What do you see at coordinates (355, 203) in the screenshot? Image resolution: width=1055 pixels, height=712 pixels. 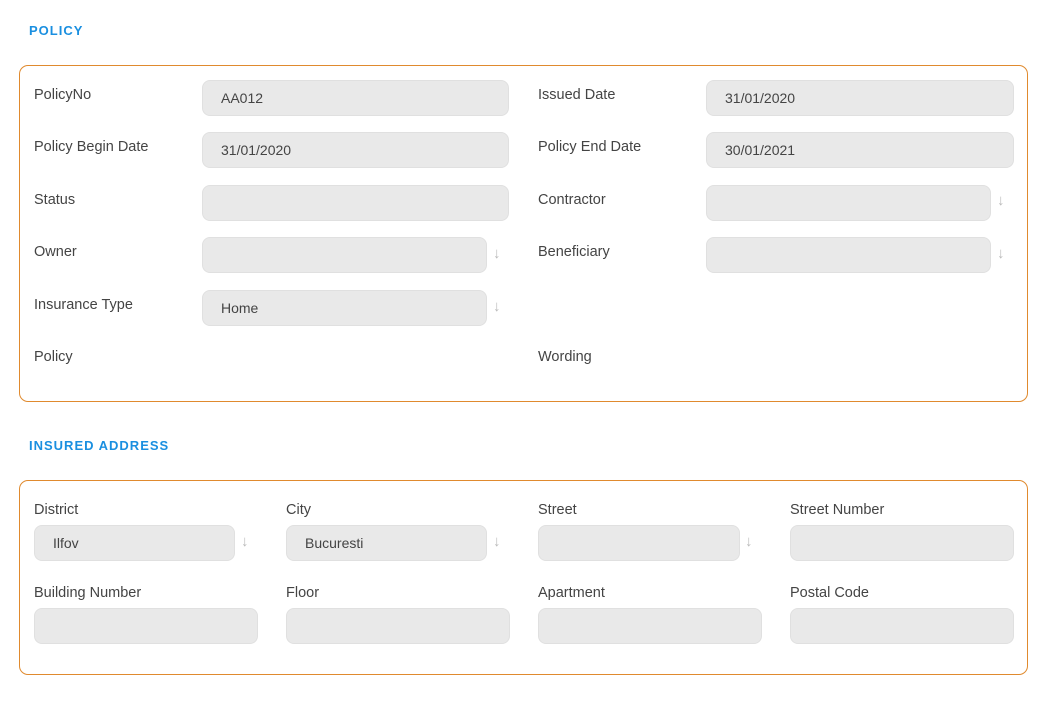 I see `status-field` at bounding box center [355, 203].